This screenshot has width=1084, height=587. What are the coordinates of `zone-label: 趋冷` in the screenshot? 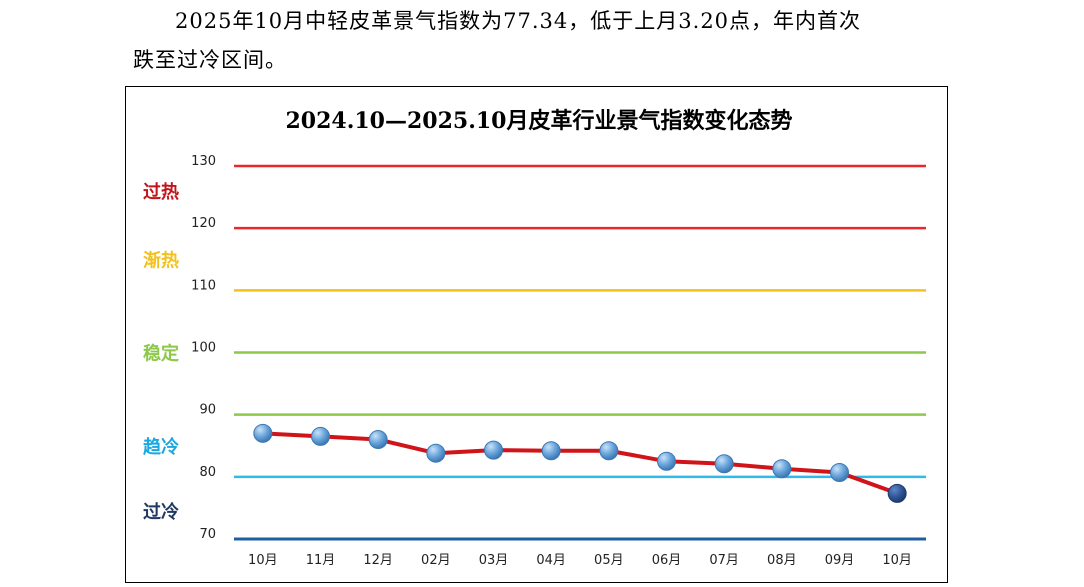 It's located at (161, 447).